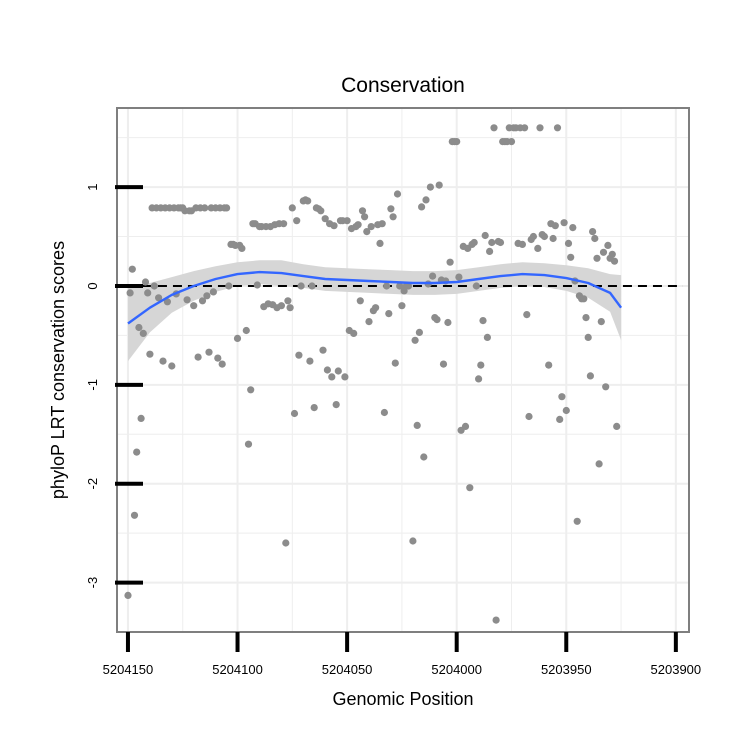 The width and height of the screenshot is (750, 750). What do you see at coordinates (403, 85) in the screenshot?
I see `chart-title: Conservation` at bounding box center [403, 85].